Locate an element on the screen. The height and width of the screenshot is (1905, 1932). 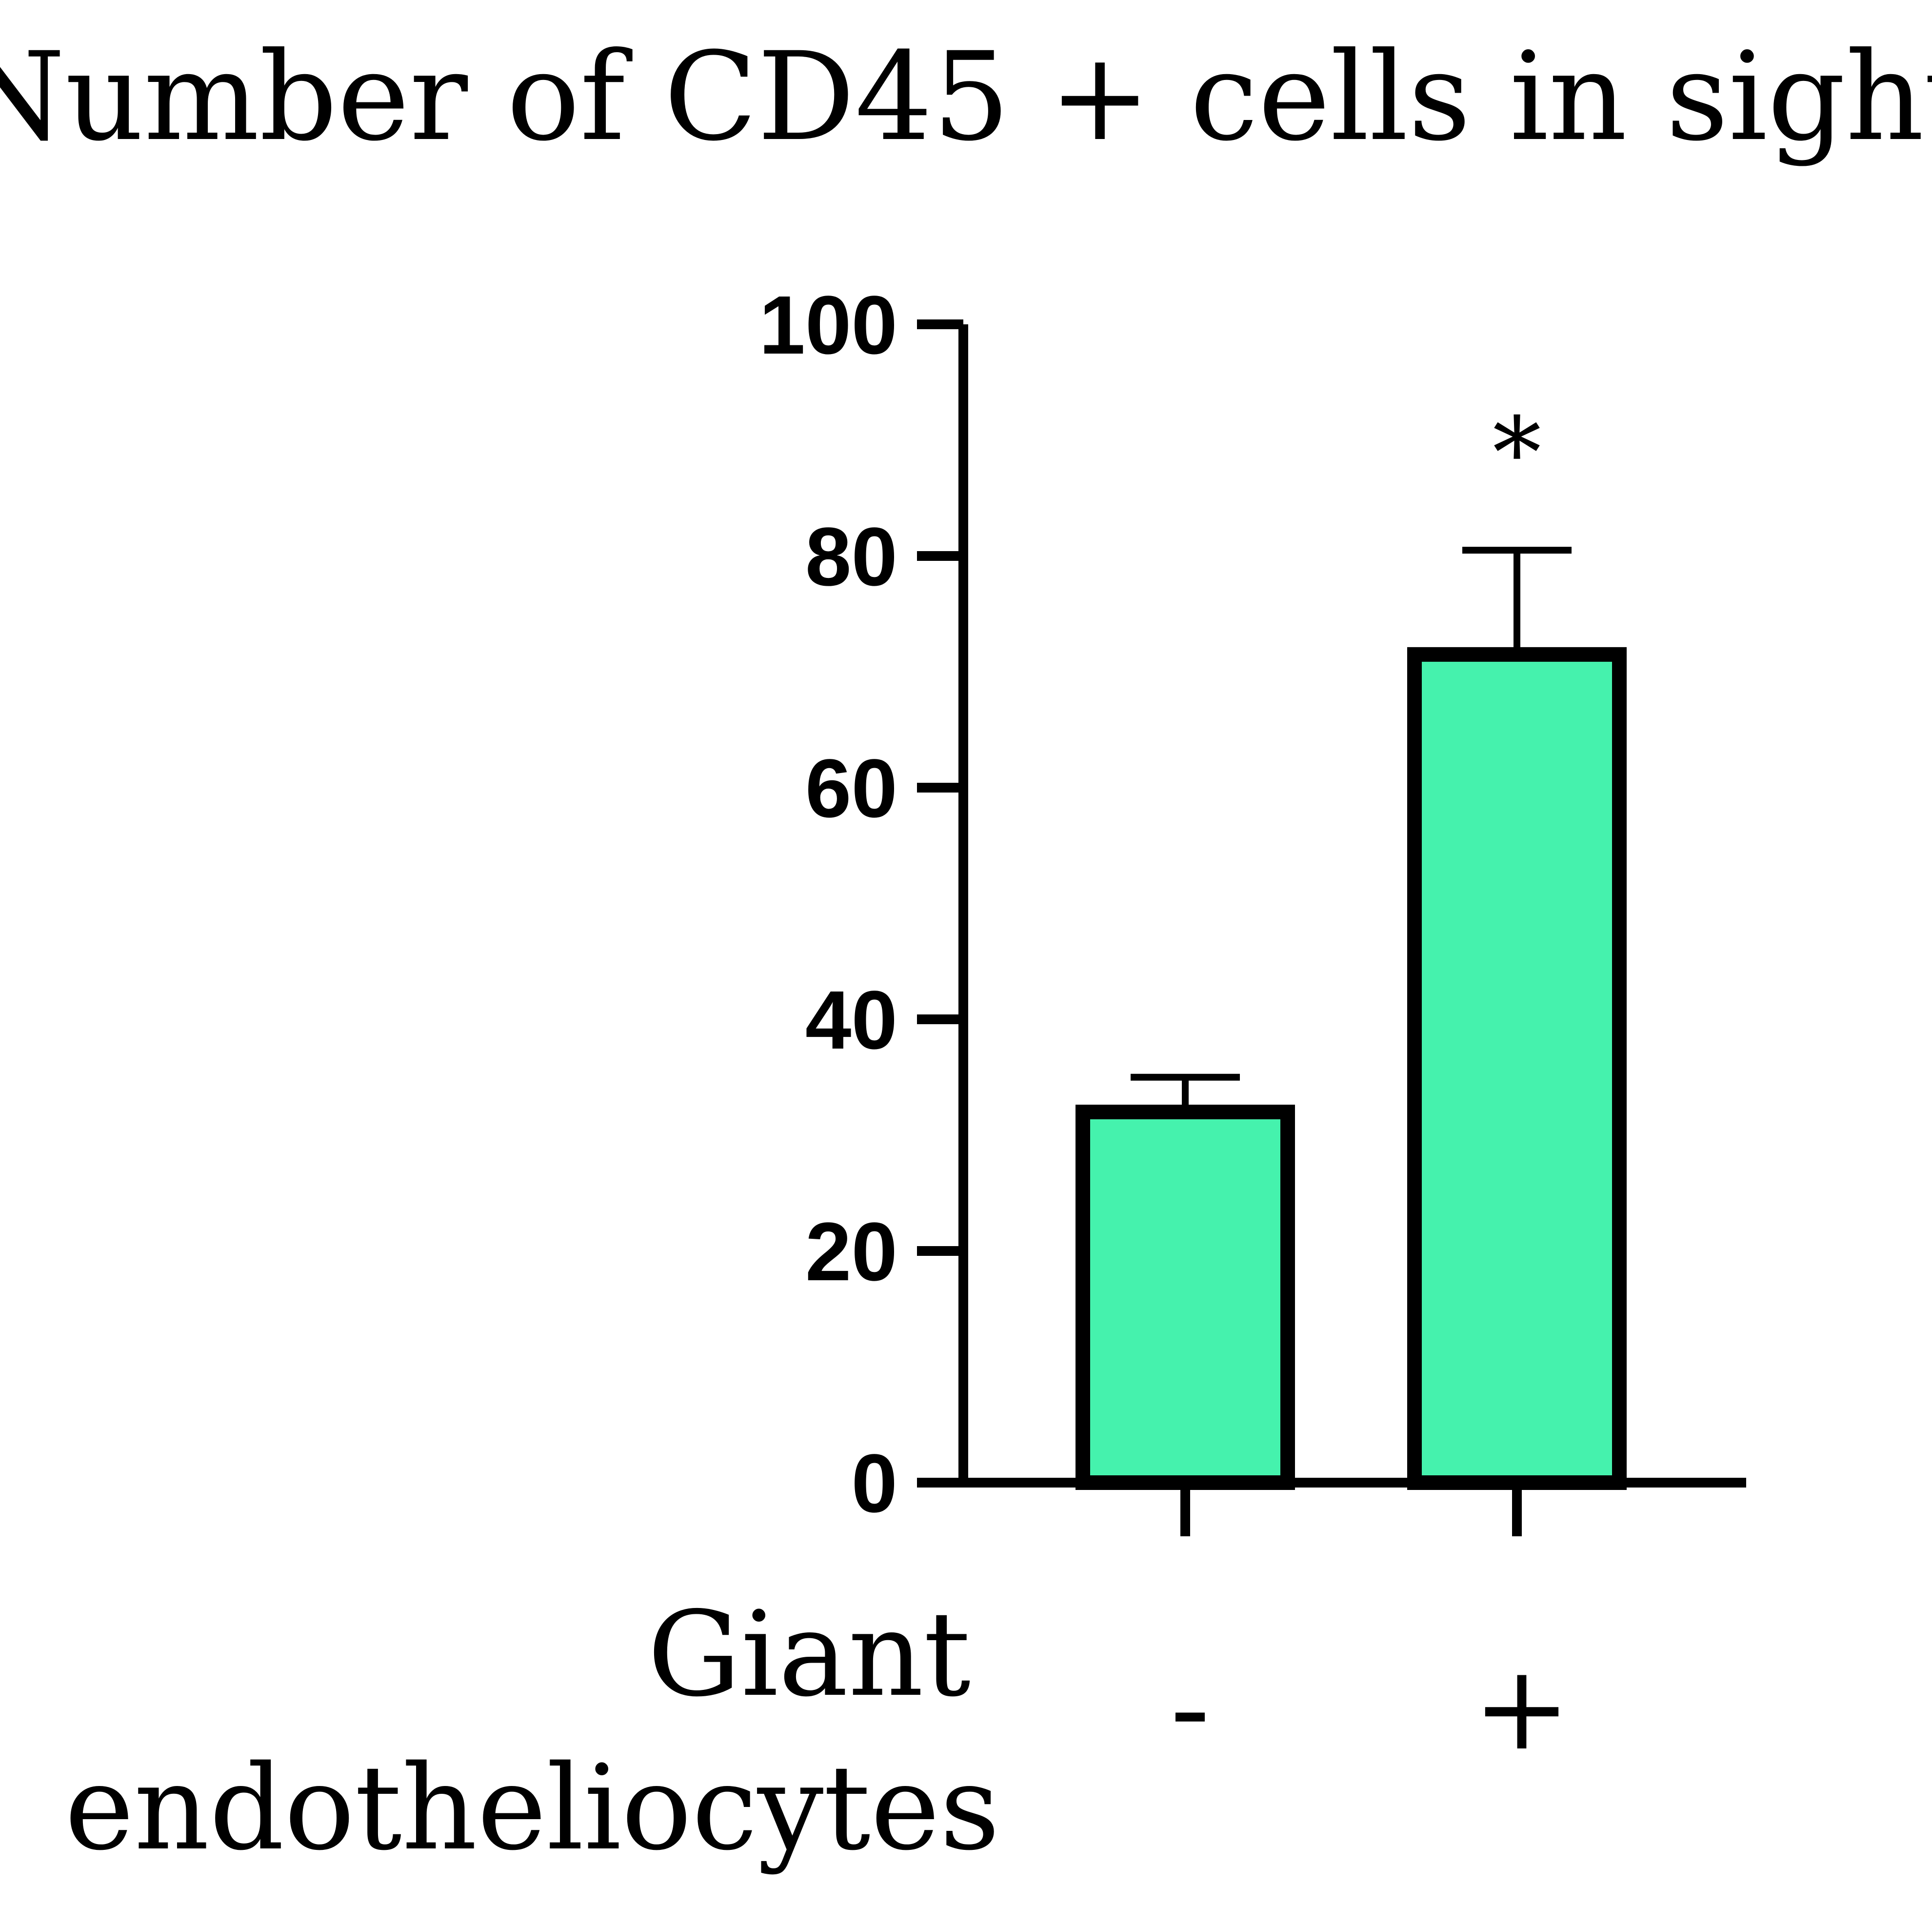
annotations-group: * is located at coordinates (1517, 453).